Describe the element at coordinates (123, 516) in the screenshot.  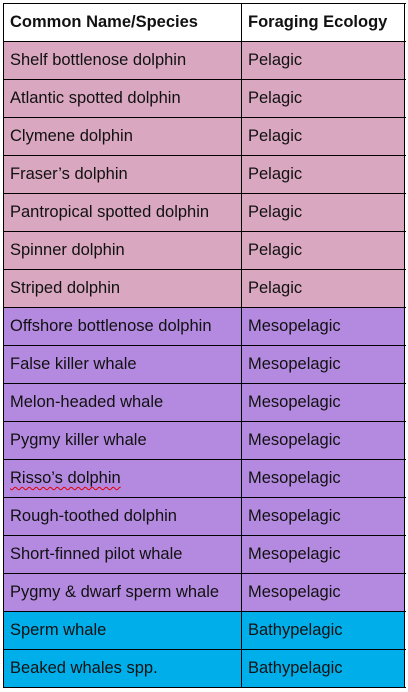
I see `species-cell: Rough-toothed dolphin` at that location.